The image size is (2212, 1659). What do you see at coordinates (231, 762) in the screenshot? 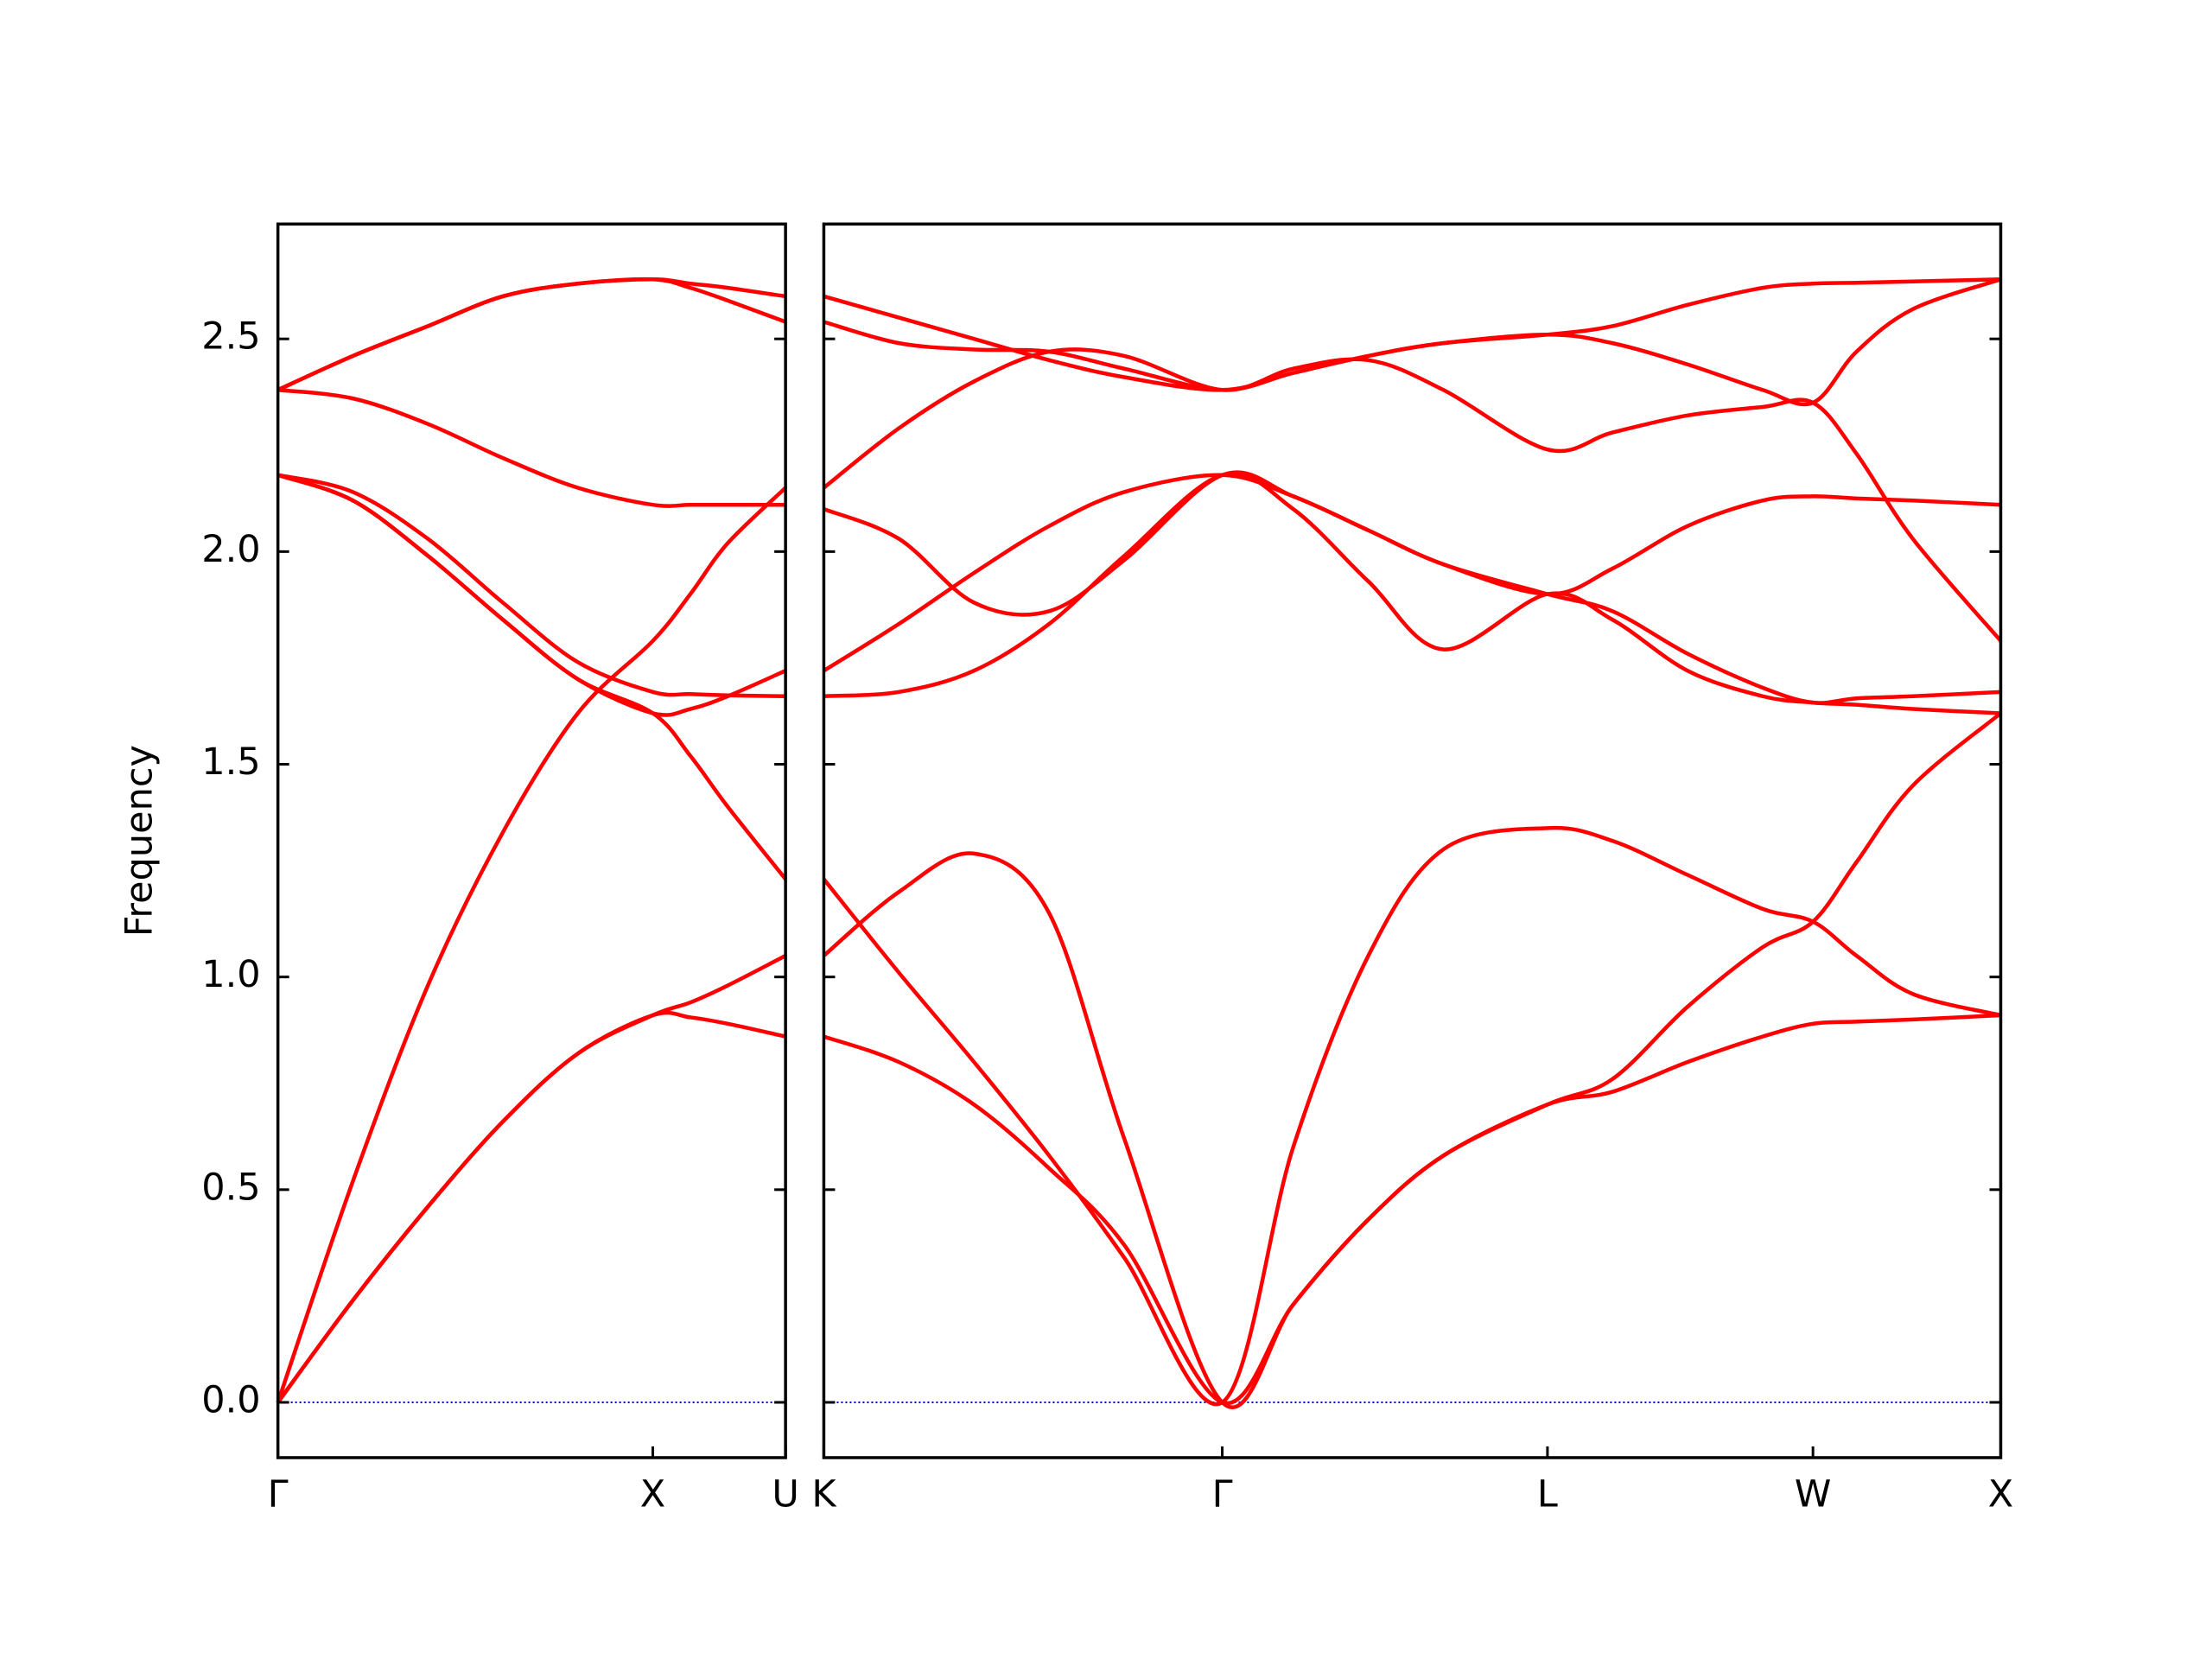
I see `y-tick-label: 1.5` at bounding box center [231, 762].